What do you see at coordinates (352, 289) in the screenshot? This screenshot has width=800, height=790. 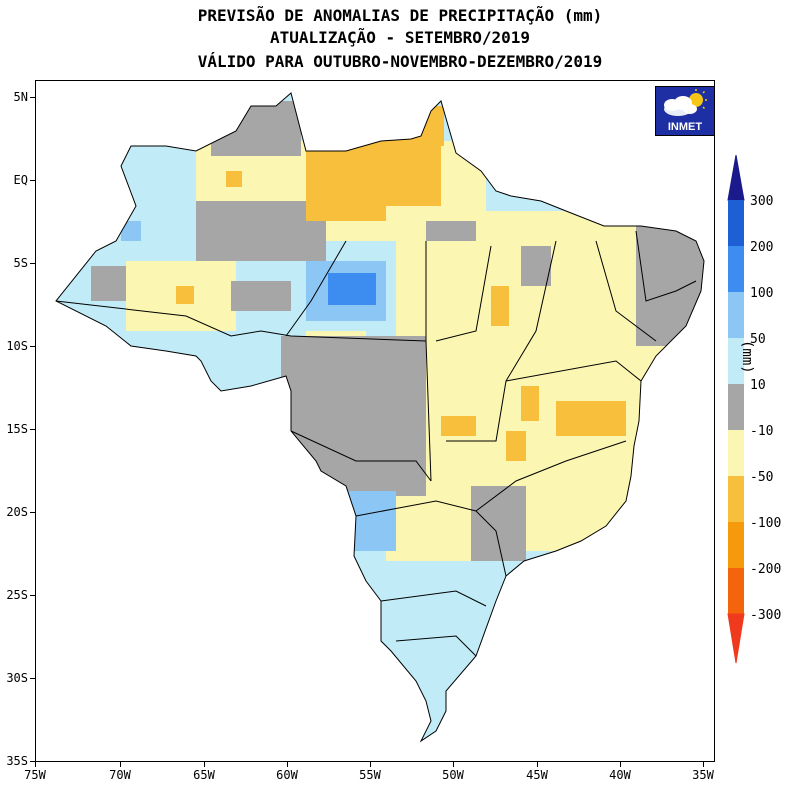 I see `wet-strong-areas` at bounding box center [352, 289].